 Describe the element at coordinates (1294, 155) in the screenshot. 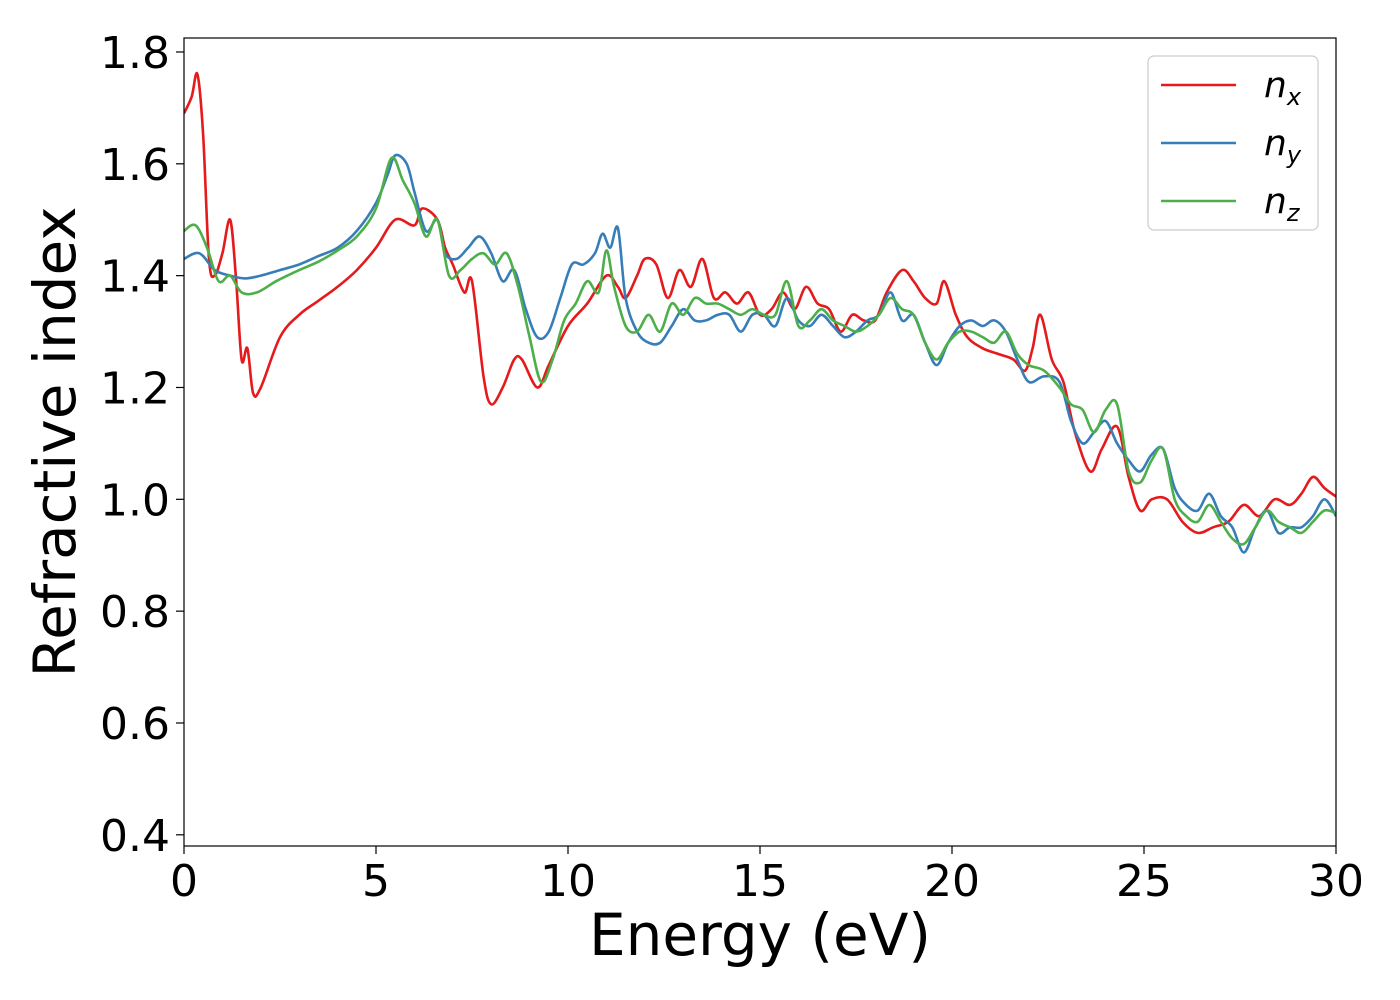

I see `legend-label-subscript: y` at that location.